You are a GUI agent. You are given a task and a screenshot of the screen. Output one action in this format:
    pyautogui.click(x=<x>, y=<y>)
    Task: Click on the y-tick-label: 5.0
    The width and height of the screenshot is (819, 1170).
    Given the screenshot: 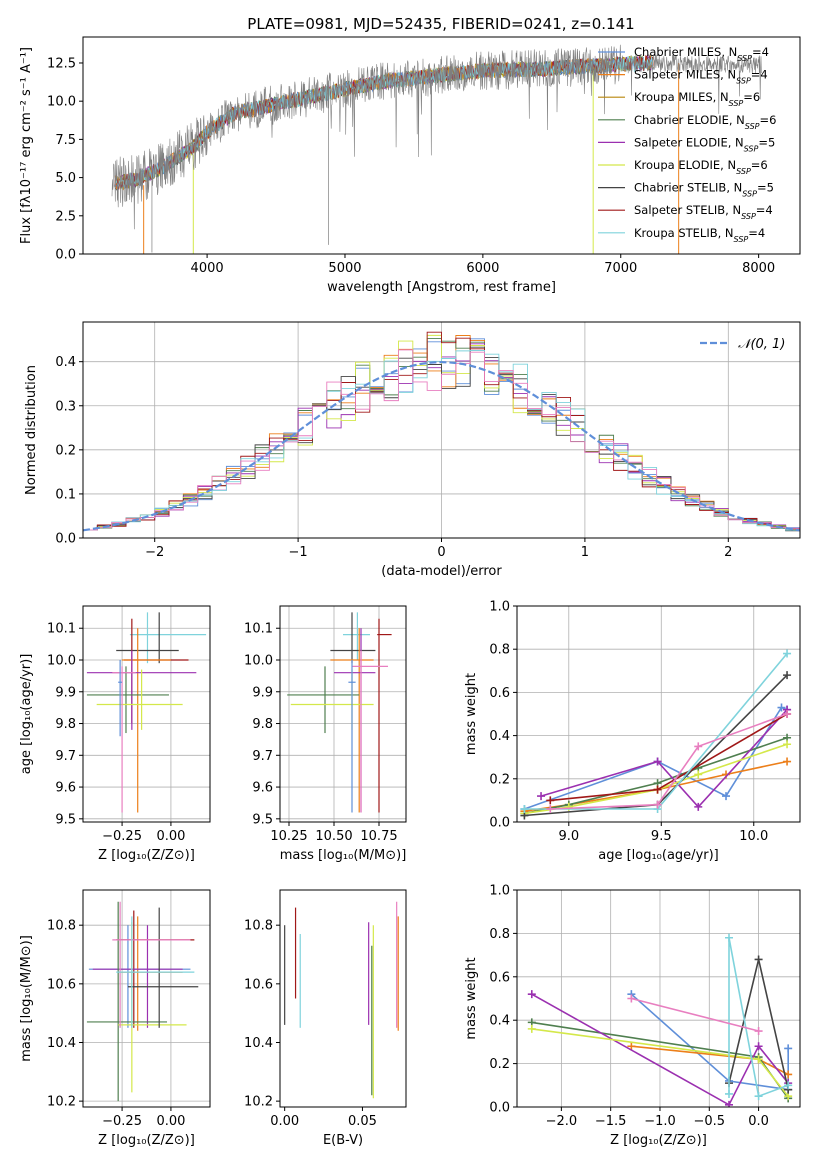 What is the action you would take?
    pyautogui.click(x=65, y=178)
    